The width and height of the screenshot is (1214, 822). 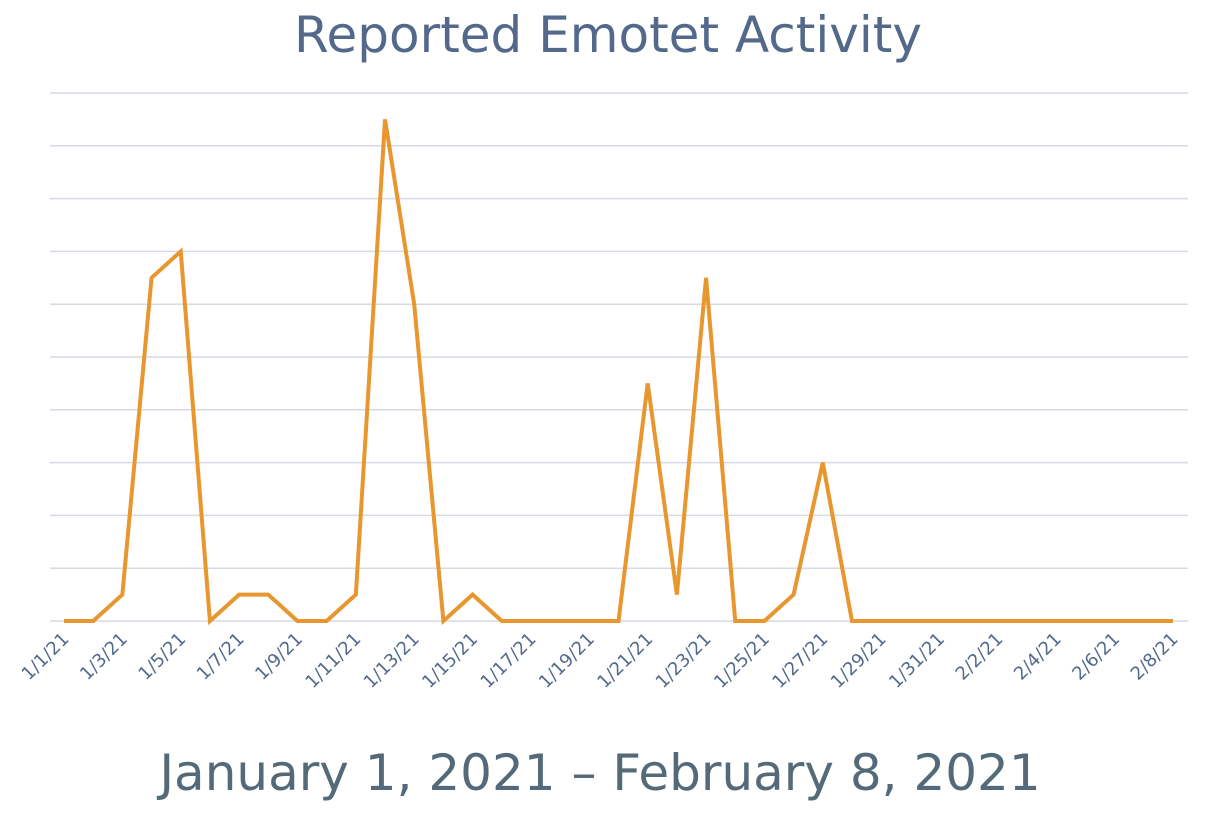 What do you see at coordinates (684, 661) in the screenshot?
I see `x-tick-label: 1/23/21` at bounding box center [684, 661].